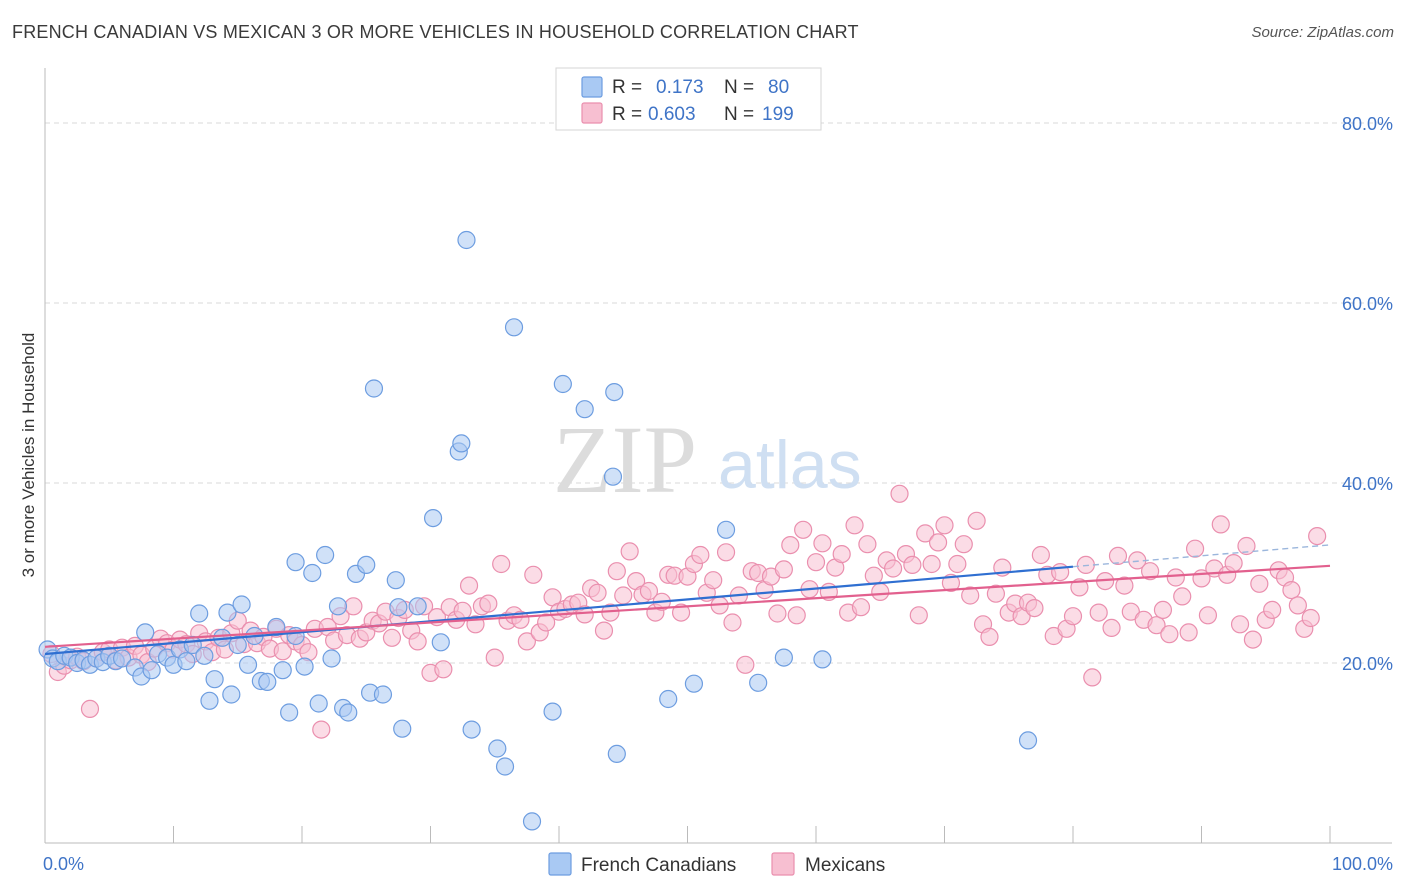 The width and height of the screenshot is (1406, 892). Describe the element at coordinates (1367, 394) in the screenshot. I see `y-tick-labels: 20.0% 40.0% 60.0% 80.0%` at that location.